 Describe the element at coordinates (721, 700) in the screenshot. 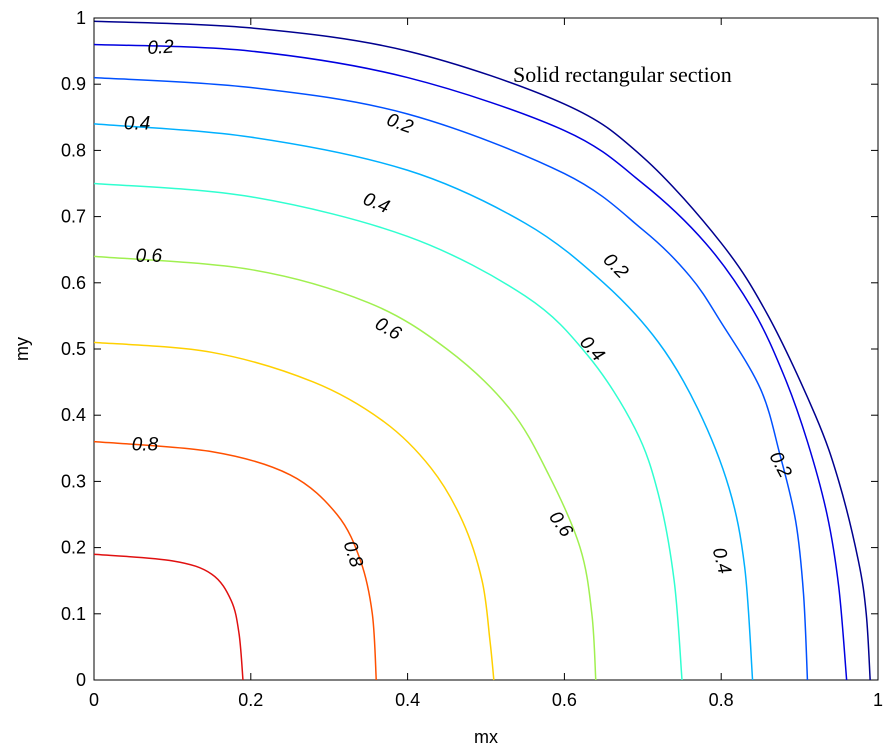

I see `x-tick-label: 0.8` at that location.